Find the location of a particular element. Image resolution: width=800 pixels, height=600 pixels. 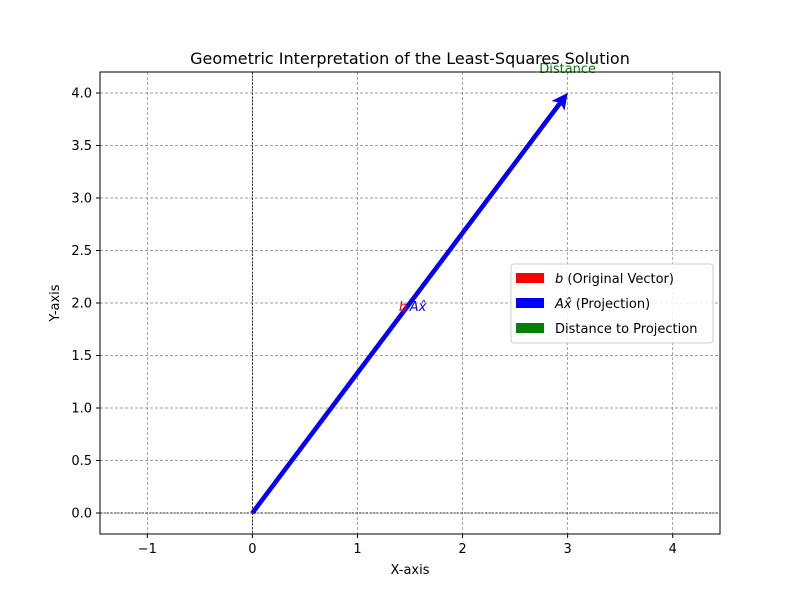

legend-entry: Distance to Projection is located at coordinates (606, 329).